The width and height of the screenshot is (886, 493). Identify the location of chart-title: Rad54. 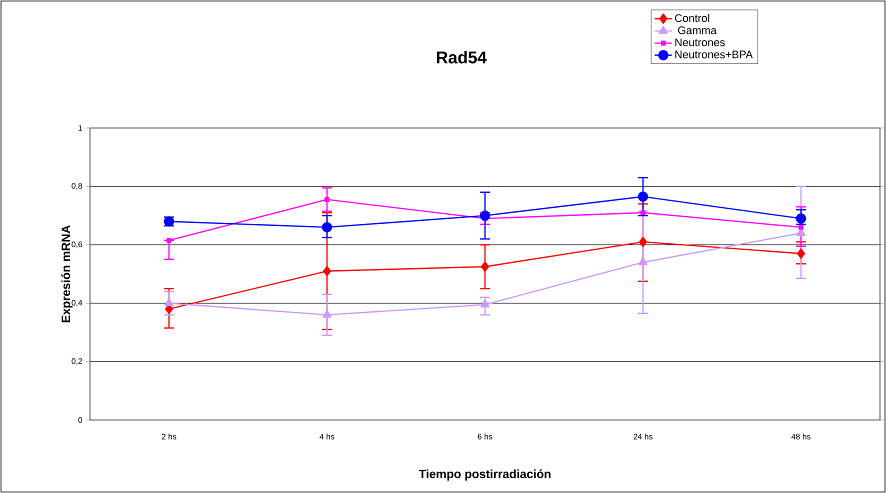
(461, 57).